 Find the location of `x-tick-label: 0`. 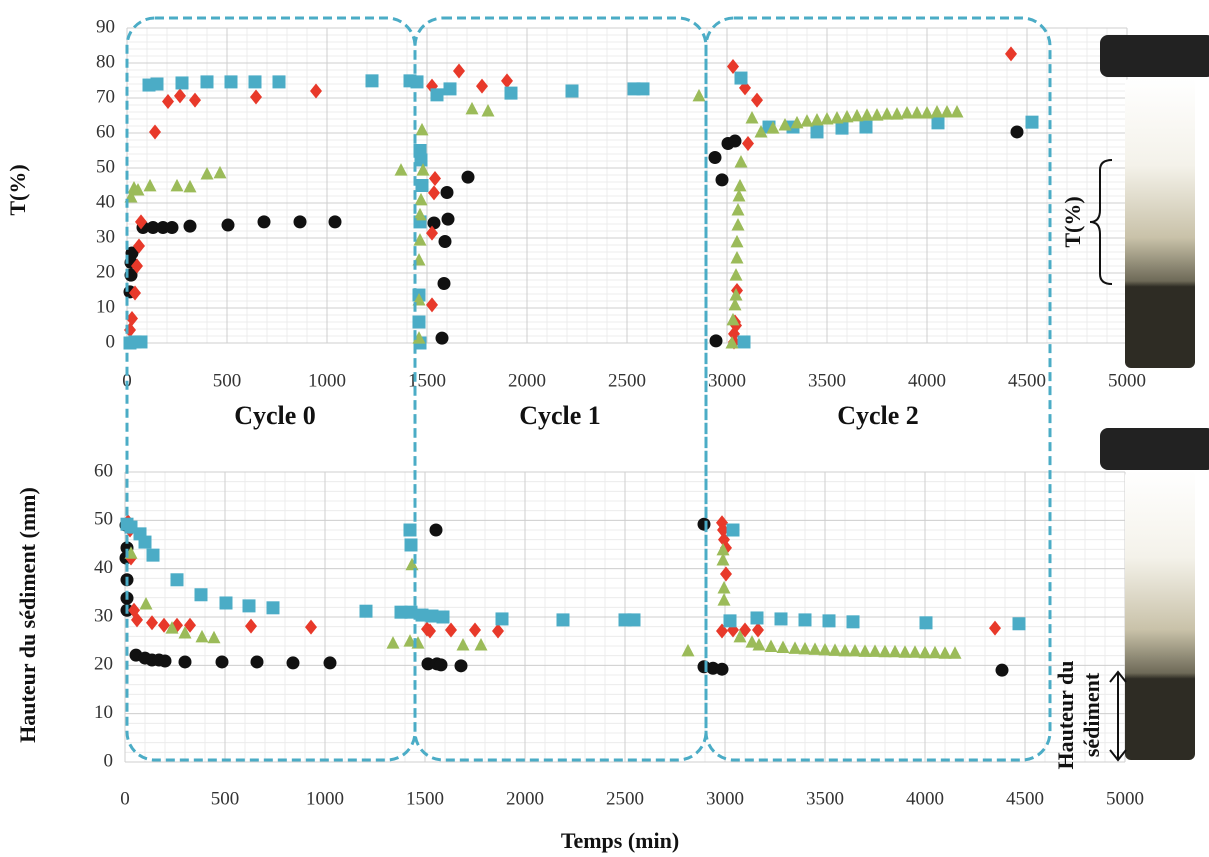

x-tick-label: 0 is located at coordinates (125, 798).